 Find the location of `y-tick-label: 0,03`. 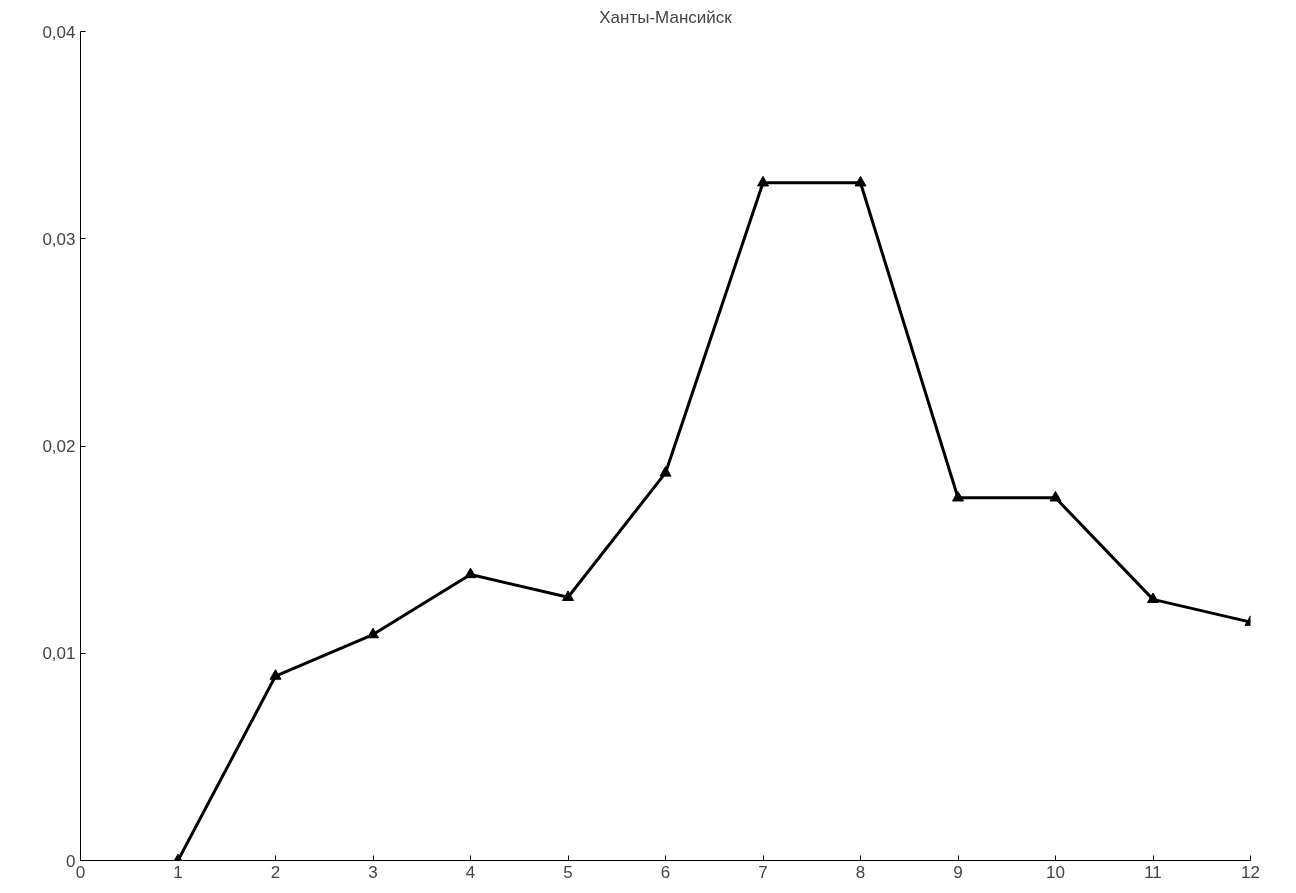

y-tick-label: 0,03 is located at coordinates (59, 239).